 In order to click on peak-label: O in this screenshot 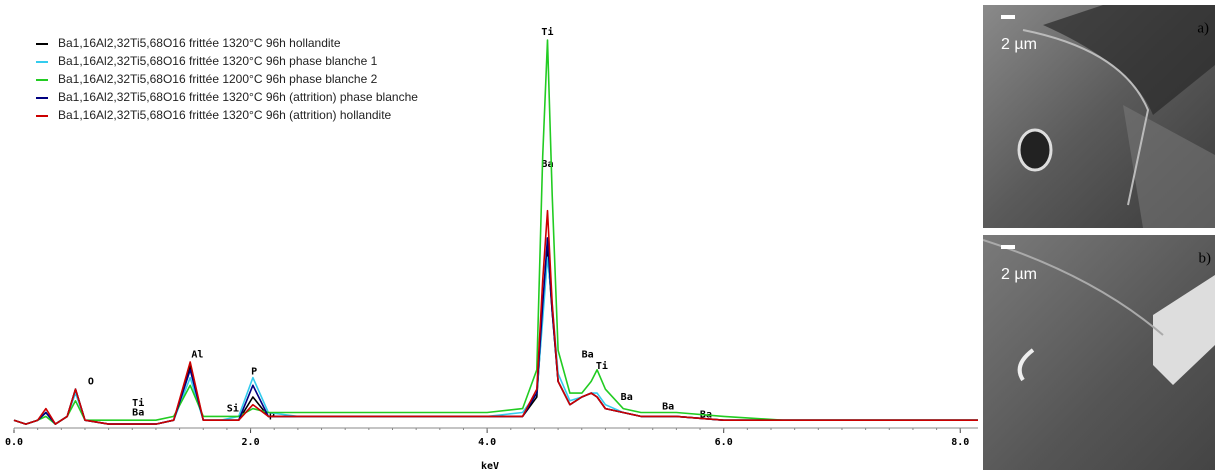, I will do `click(91, 381)`.